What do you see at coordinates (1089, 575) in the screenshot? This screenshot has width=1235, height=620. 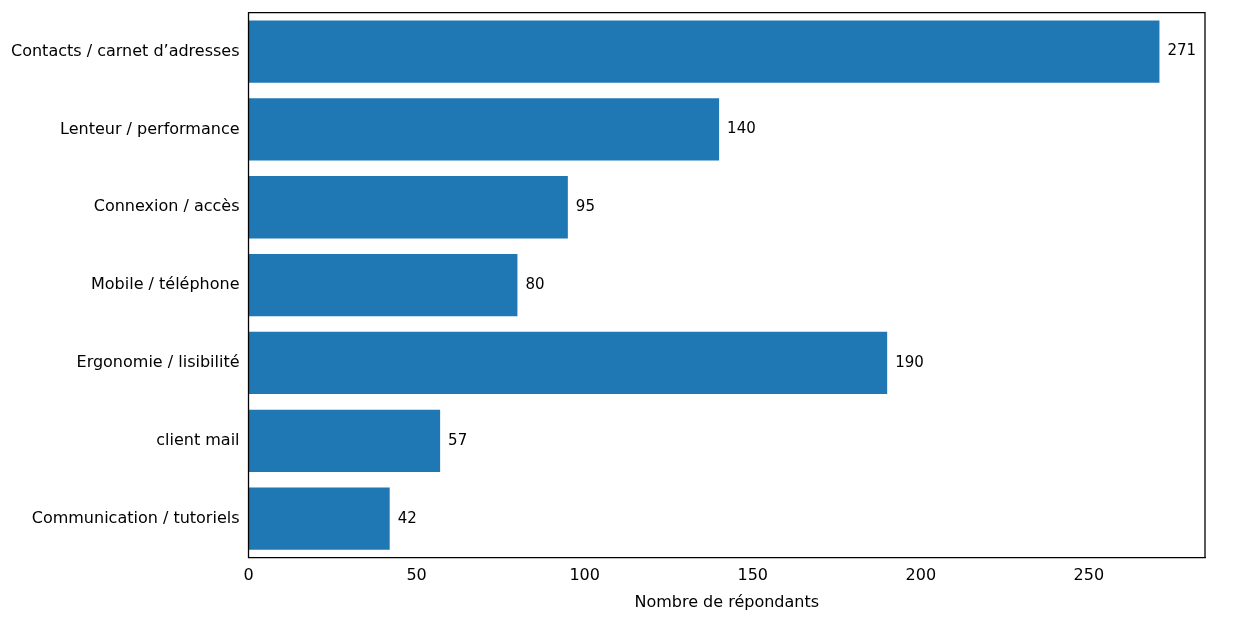 I see `x-tick-label: 250` at bounding box center [1089, 575].